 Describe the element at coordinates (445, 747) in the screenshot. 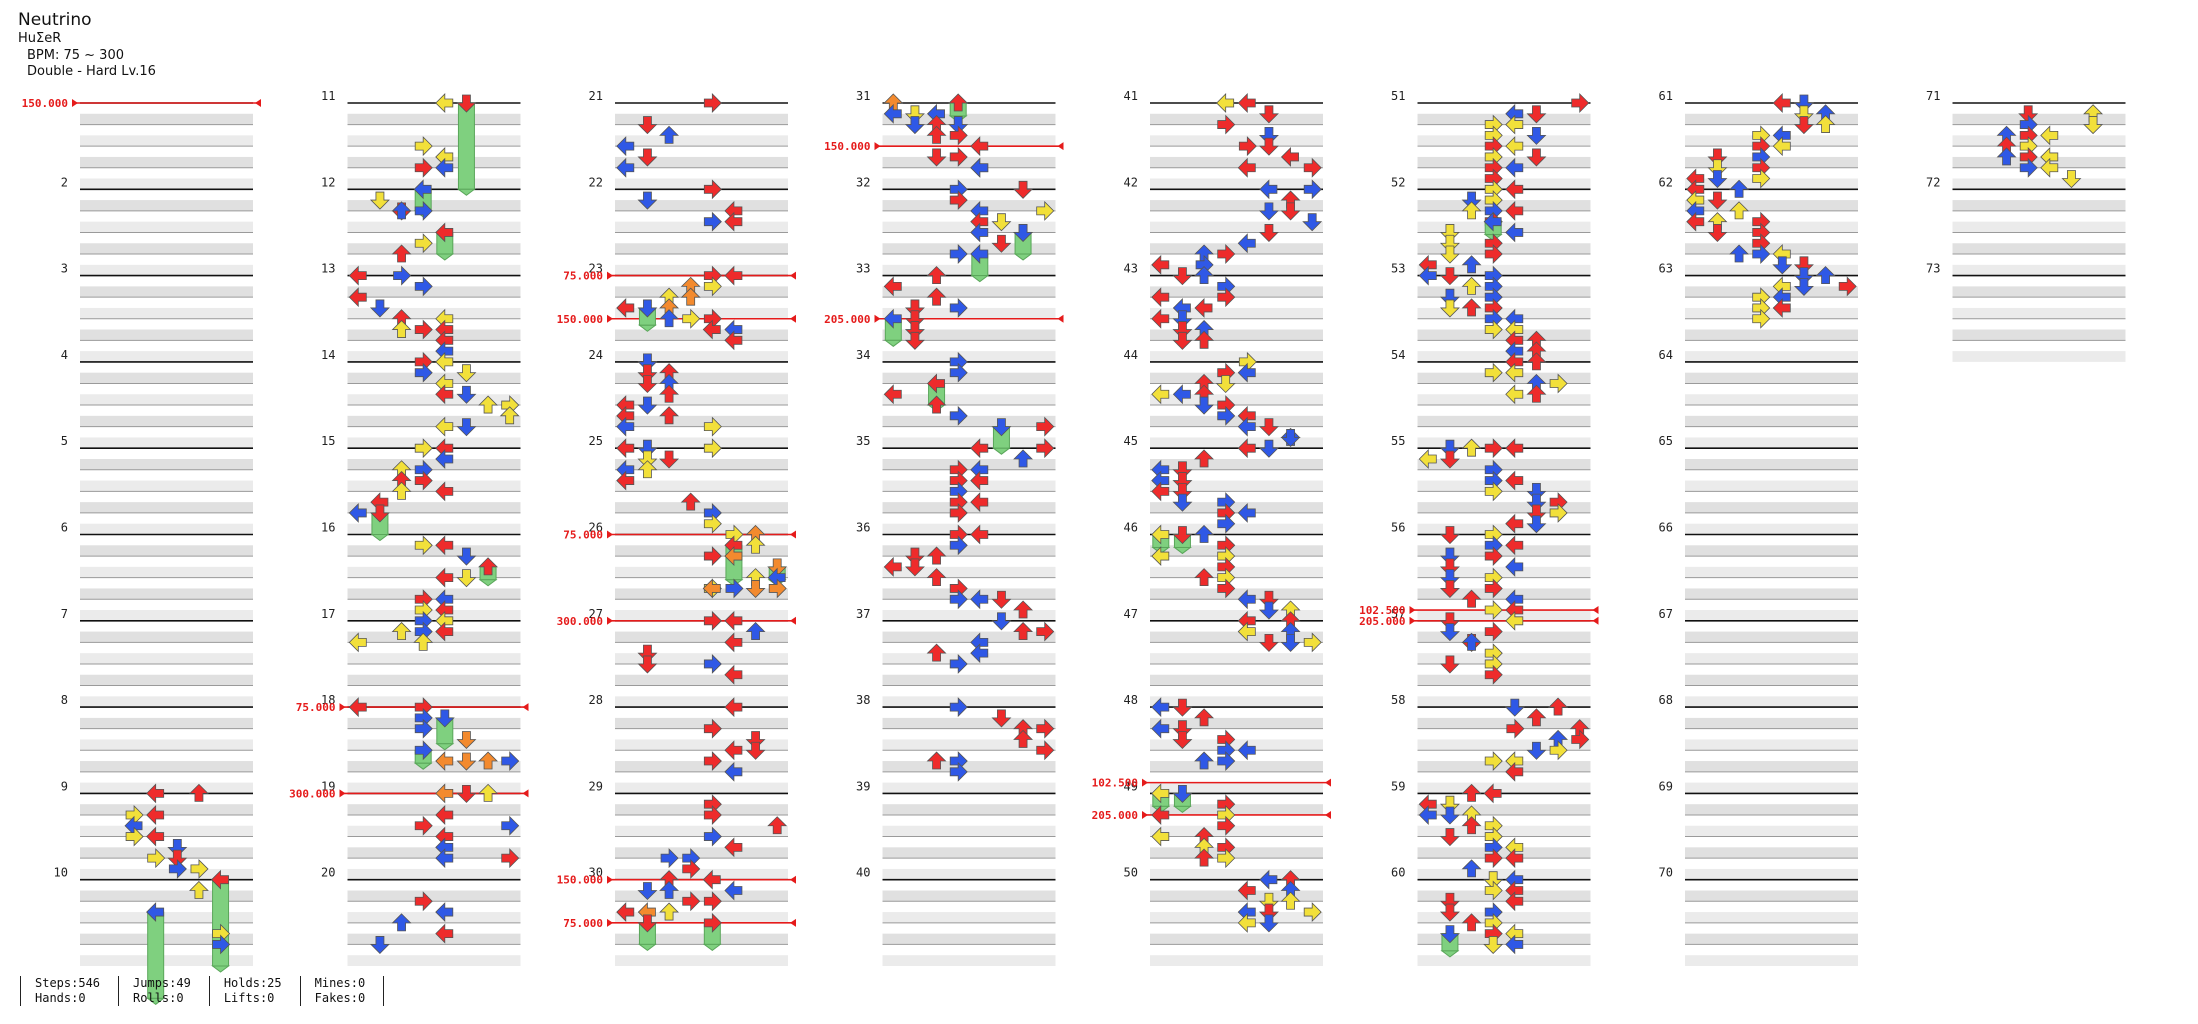

I see `hold-tail` at that location.